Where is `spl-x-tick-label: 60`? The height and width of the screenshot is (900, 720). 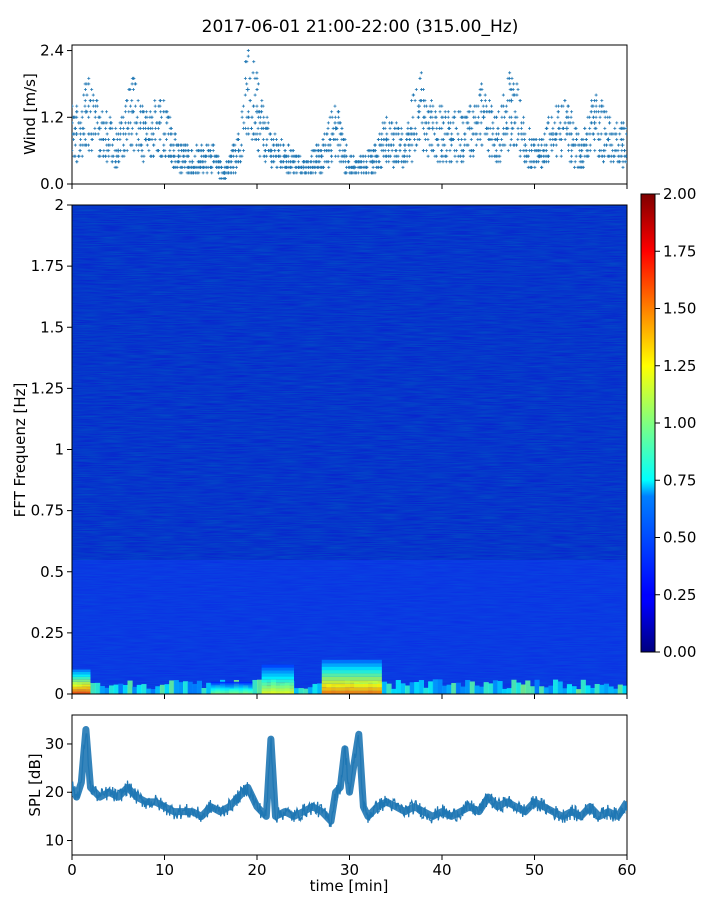 spl-x-tick-label: 60 is located at coordinates (626, 870).